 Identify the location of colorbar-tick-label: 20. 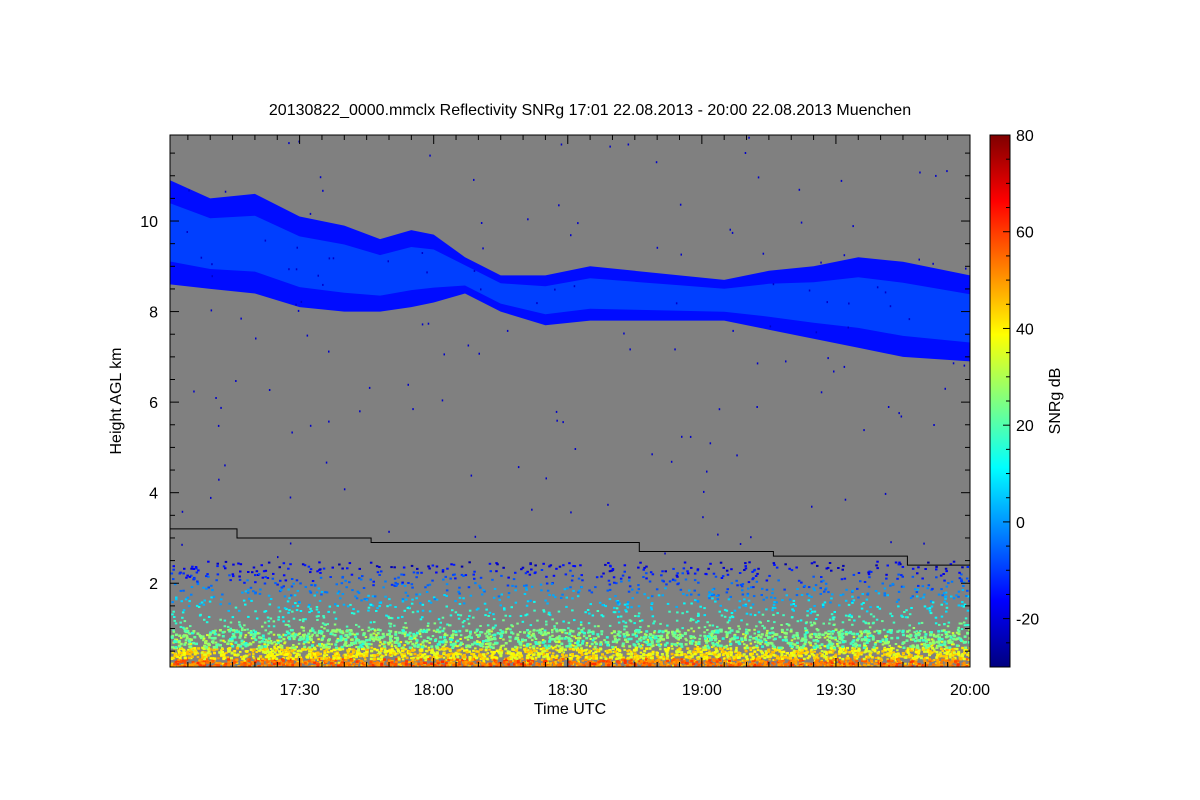
(1025, 426).